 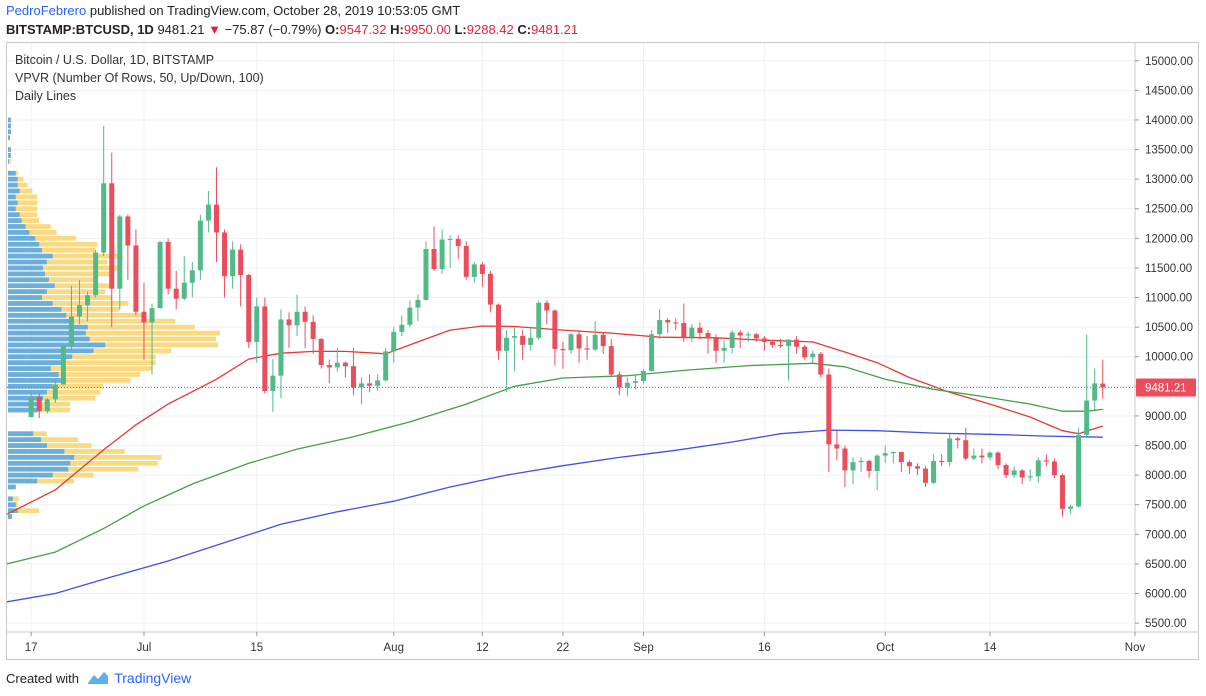 I want to click on vpvr-legend: VPVR (Number Of Rows, 50, Up/Down, 100), so click(x=139, y=78).